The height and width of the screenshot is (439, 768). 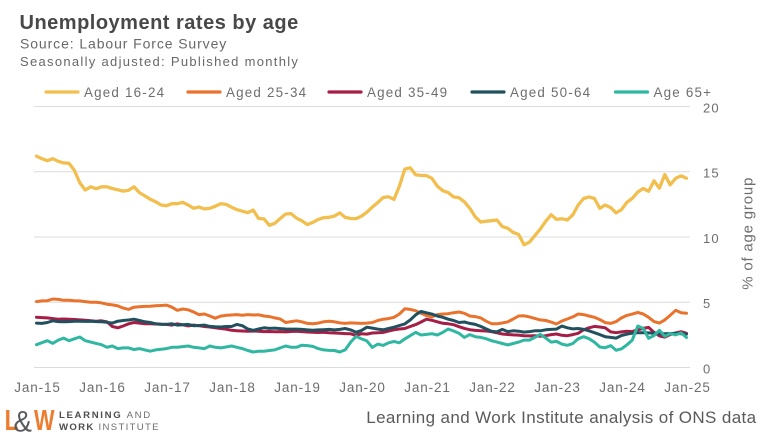 What do you see at coordinates (44, 421) in the screenshot?
I see `svg-text: W` at bounding box center [44, 421].